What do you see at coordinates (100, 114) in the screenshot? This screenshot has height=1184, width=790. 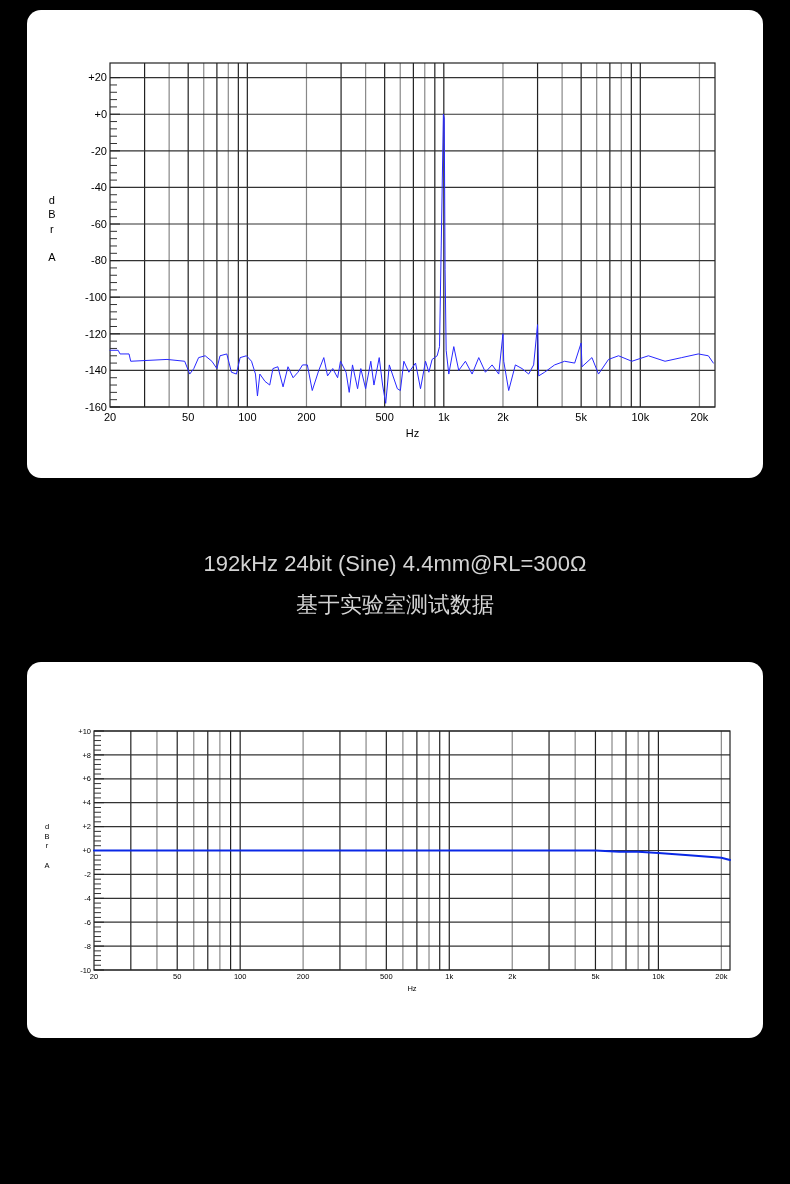 I see `y-tick-label: +0` at bounding box center [100, 114].